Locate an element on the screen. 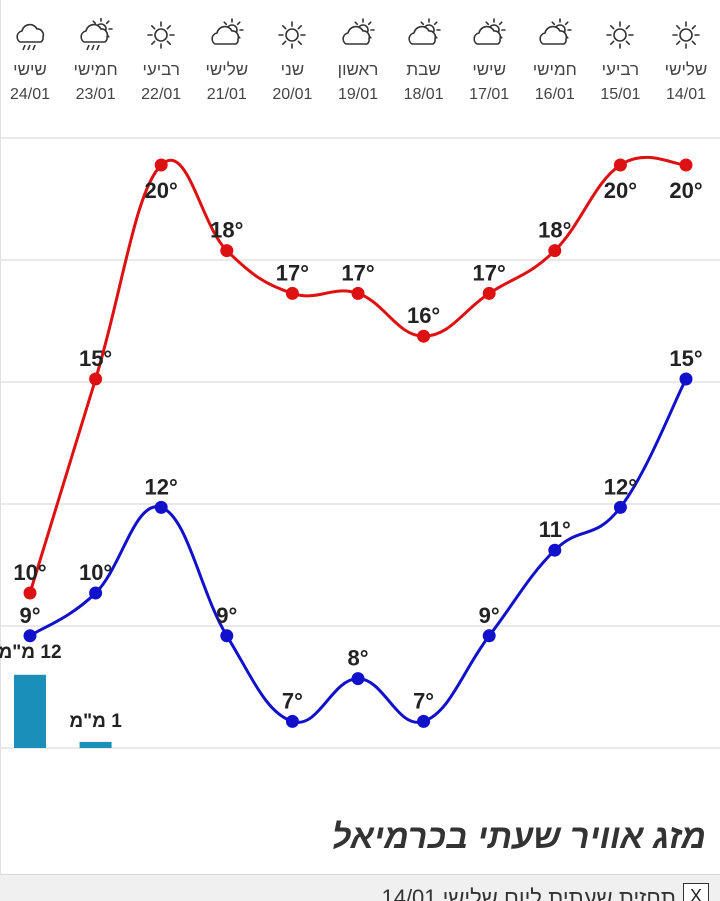 Image resolution: width=720 pixels, height=901 pixels. forecast-day: שני 20/01 is located at coordinates (292, 61).